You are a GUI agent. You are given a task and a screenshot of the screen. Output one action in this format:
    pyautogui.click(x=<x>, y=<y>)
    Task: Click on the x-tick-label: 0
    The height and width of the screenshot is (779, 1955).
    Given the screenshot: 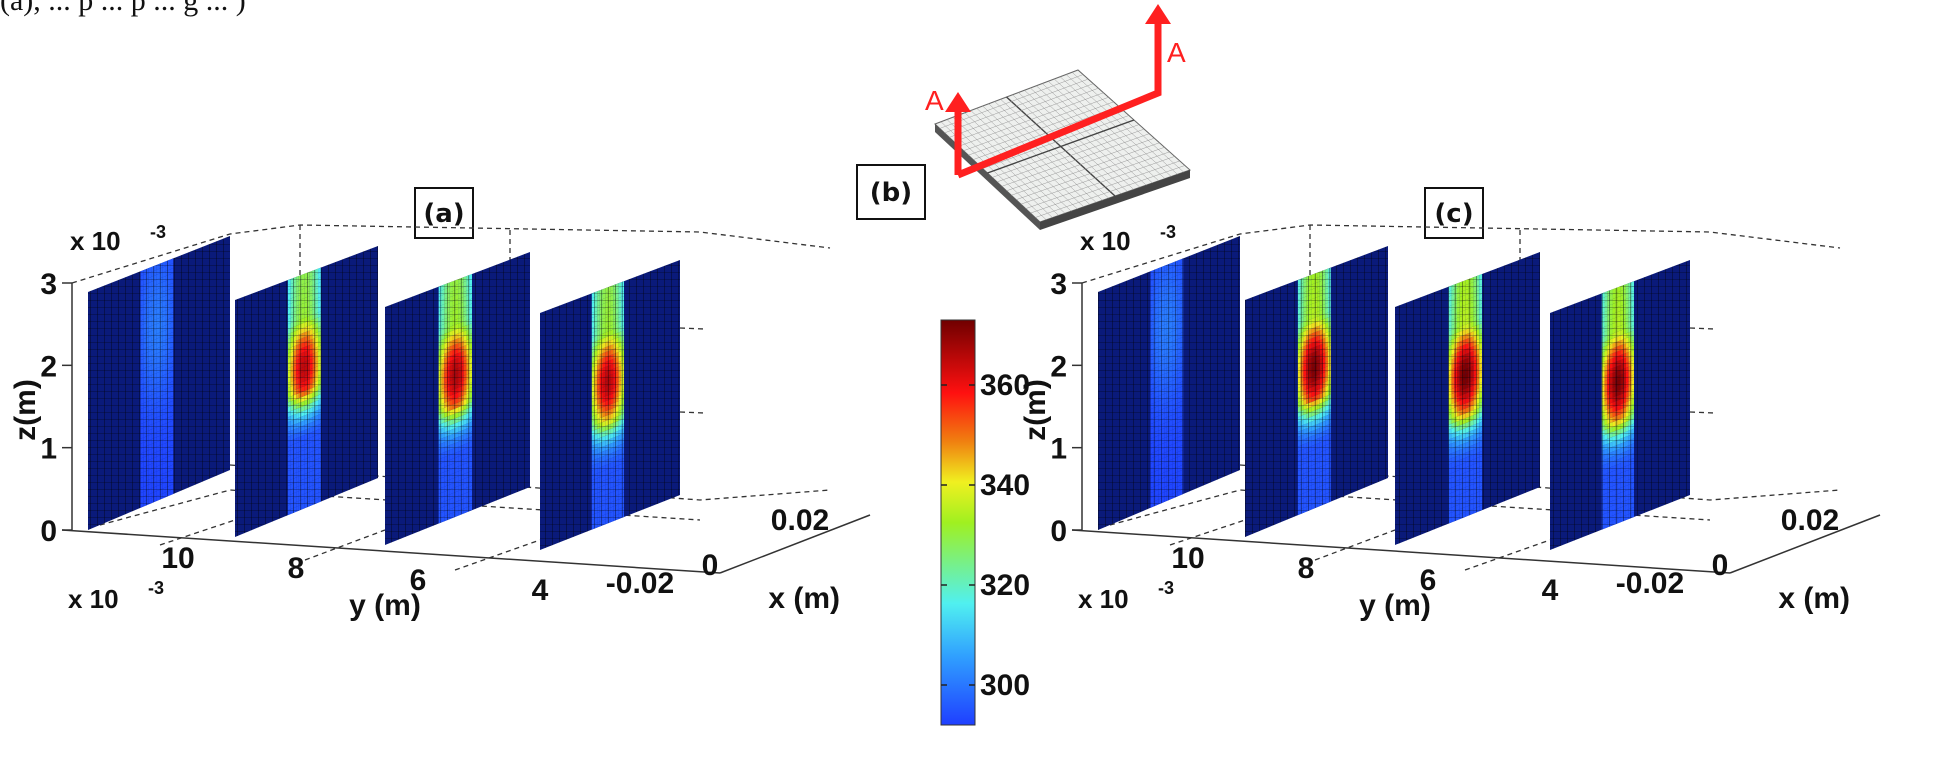 What is the action you would take?
    pyautogui.click(x=1720, y=565)
    